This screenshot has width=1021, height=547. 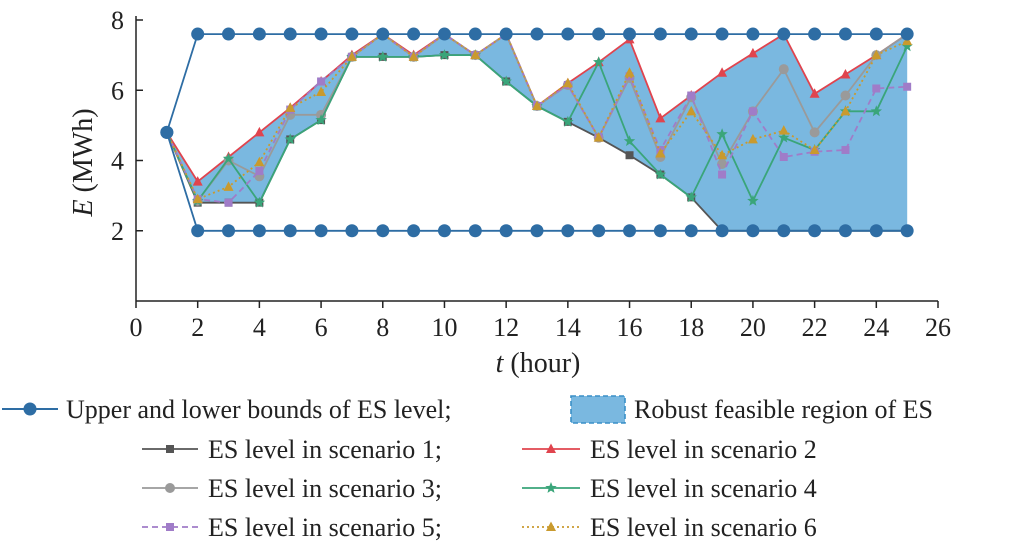 What do you see at coordinates (197, 327) in the screenshot?
I see `x-tick-label: 2` at bounding box center [197, 327].